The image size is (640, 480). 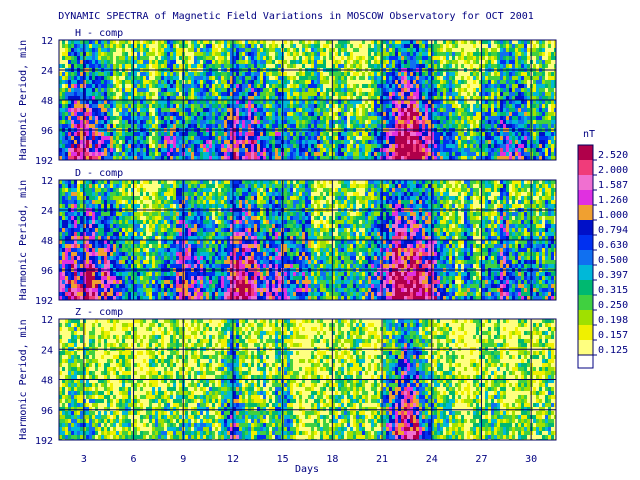 What do you see at coordinates (613, 275) in the screenshot?
I see `colorbar-level-label: 0.397` at bounding box center [613, 275].